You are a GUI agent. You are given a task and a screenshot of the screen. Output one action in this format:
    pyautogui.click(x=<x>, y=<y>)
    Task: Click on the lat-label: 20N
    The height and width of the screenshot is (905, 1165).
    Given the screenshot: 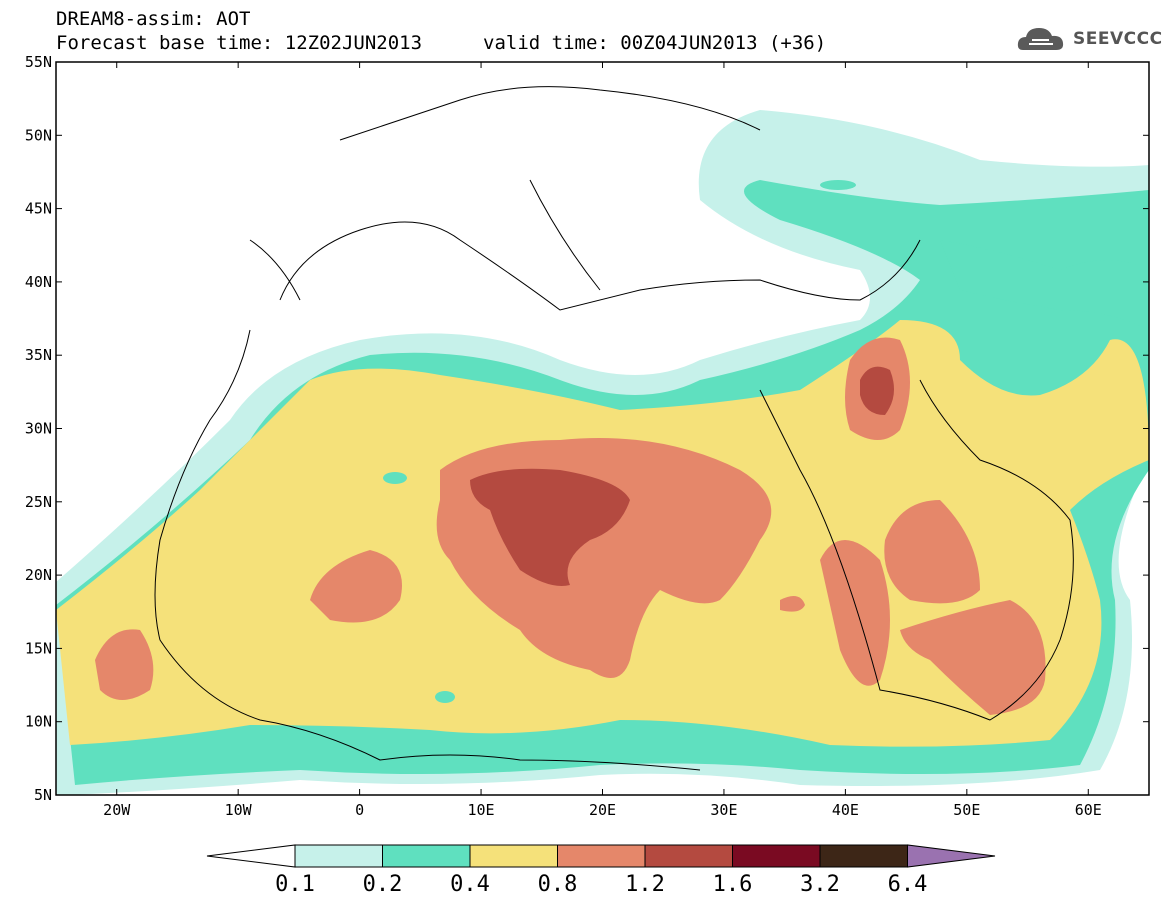 What is the action you would take?
    pyautogui.click(x=38, y=575)
    